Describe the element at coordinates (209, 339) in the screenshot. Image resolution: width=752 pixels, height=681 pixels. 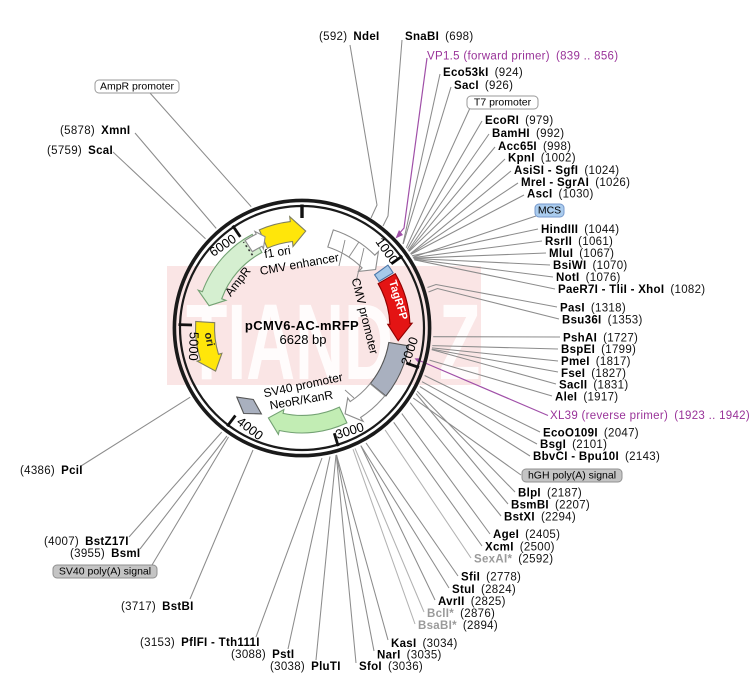
I see `svg-text: ori` at that location.